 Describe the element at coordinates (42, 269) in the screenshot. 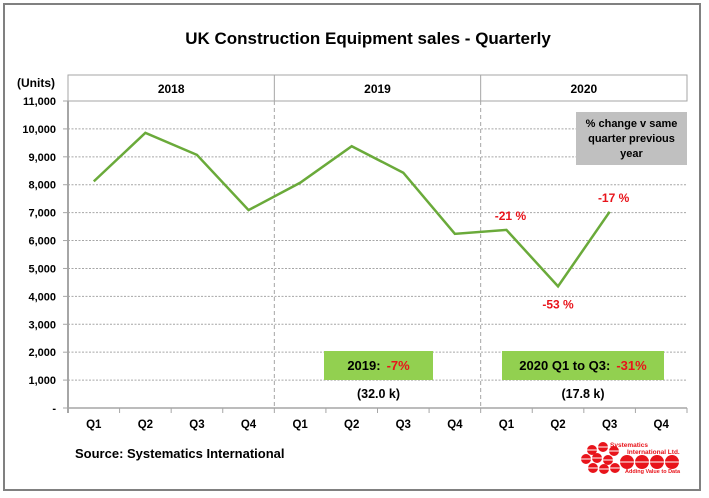

I see `y-tick-label: 5,000` at that location.